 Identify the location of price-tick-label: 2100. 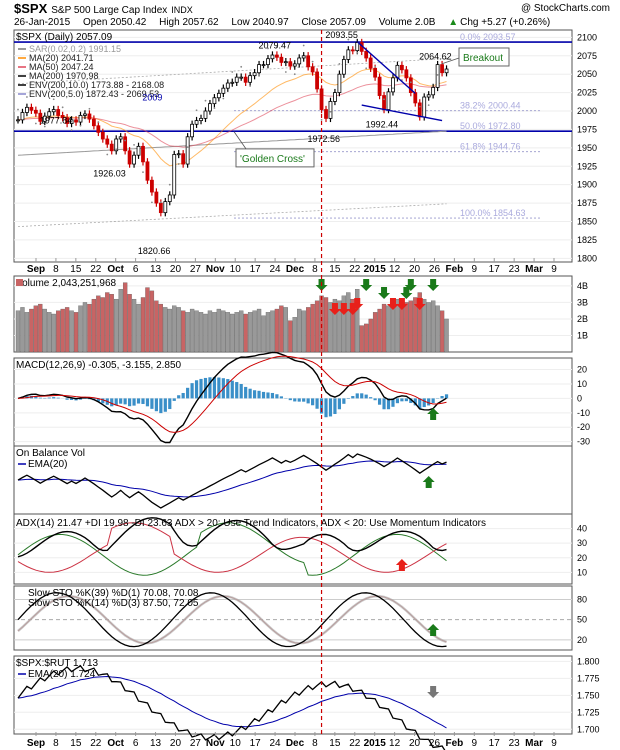
(587, 37).